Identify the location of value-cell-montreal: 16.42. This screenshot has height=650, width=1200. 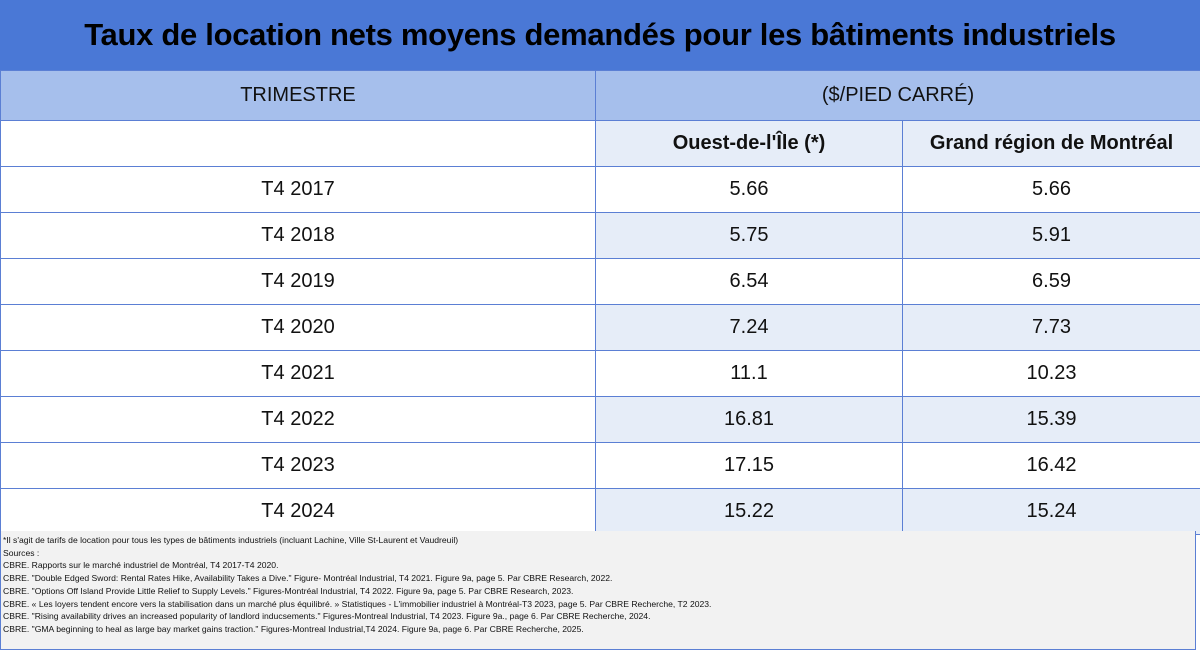
(1051, 465).